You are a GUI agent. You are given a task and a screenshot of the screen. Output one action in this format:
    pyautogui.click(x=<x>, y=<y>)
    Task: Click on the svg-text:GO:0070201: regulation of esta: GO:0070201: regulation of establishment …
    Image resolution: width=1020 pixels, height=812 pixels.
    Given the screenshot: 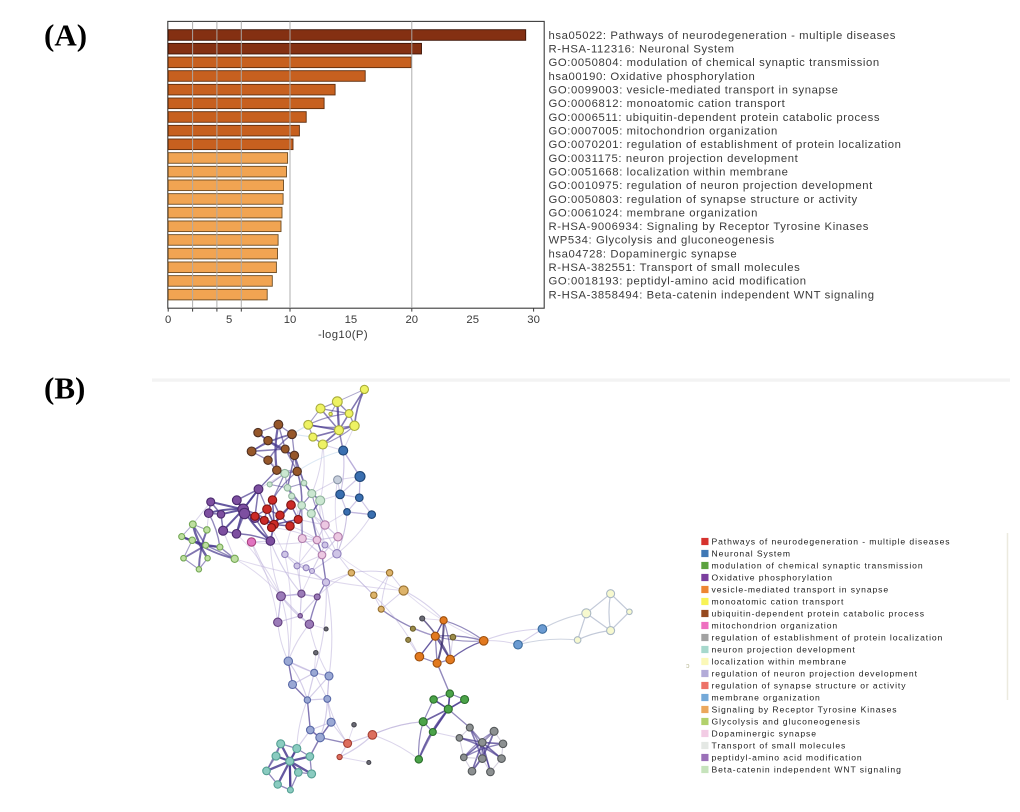 What is the action you would take?
    pyautogui.click(x=725, y=145)
    